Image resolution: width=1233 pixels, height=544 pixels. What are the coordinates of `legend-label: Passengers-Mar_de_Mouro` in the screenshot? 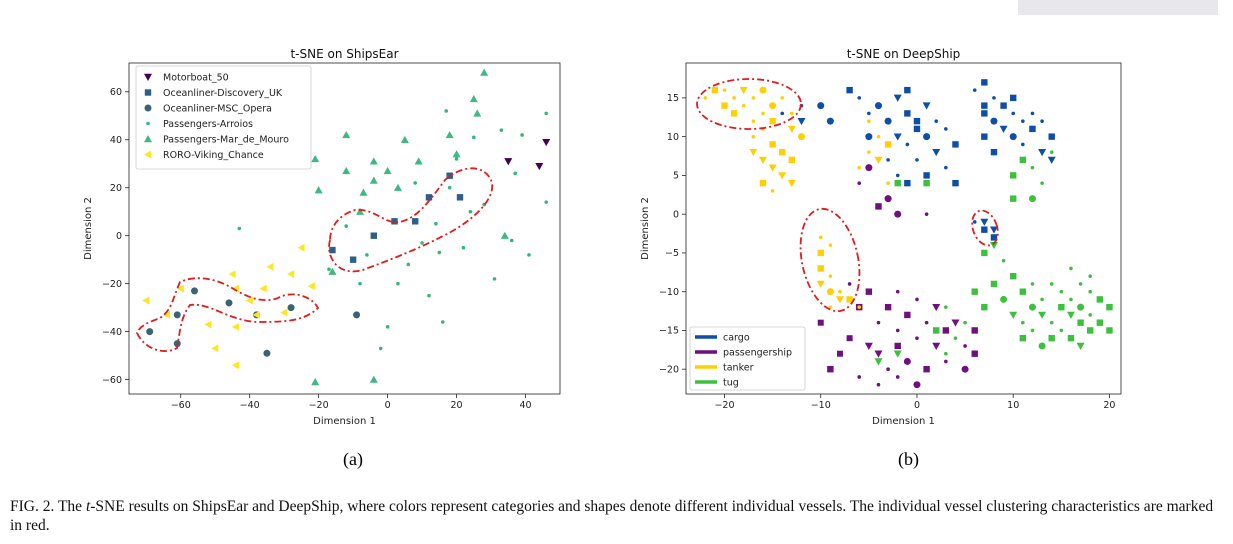 It's located at (226, 140).